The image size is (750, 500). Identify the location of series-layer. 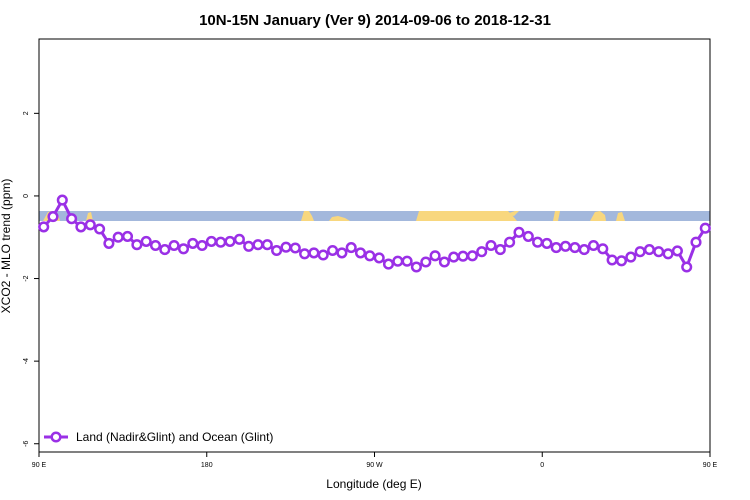
(374, 233).